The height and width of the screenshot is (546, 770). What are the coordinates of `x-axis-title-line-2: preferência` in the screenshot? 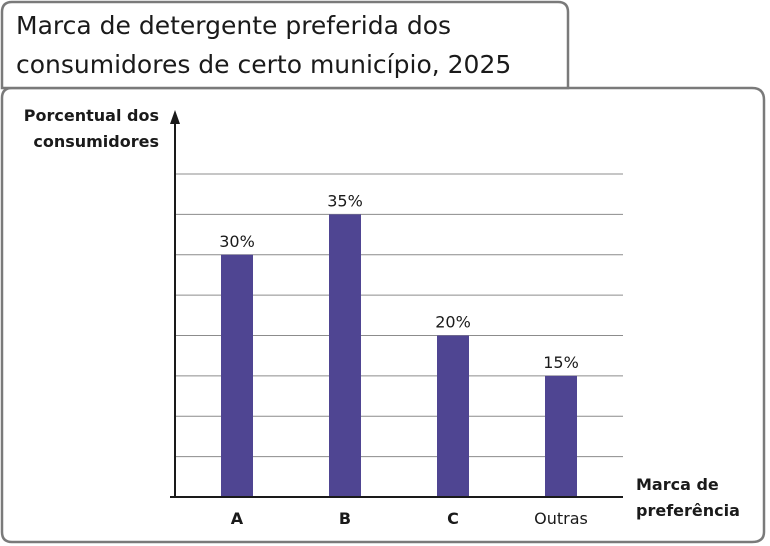 It's located at (688, 510).